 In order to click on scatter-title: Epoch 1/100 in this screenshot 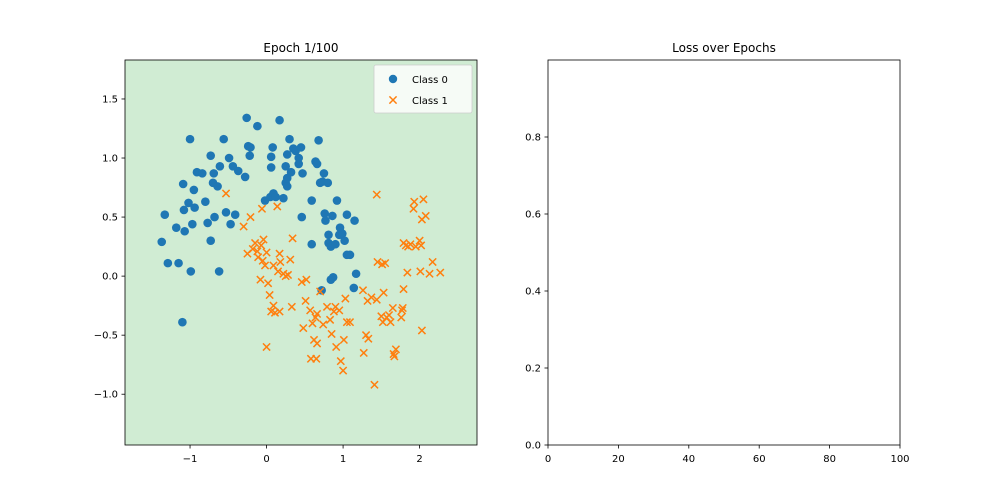, I will do `click(300, 48)`.